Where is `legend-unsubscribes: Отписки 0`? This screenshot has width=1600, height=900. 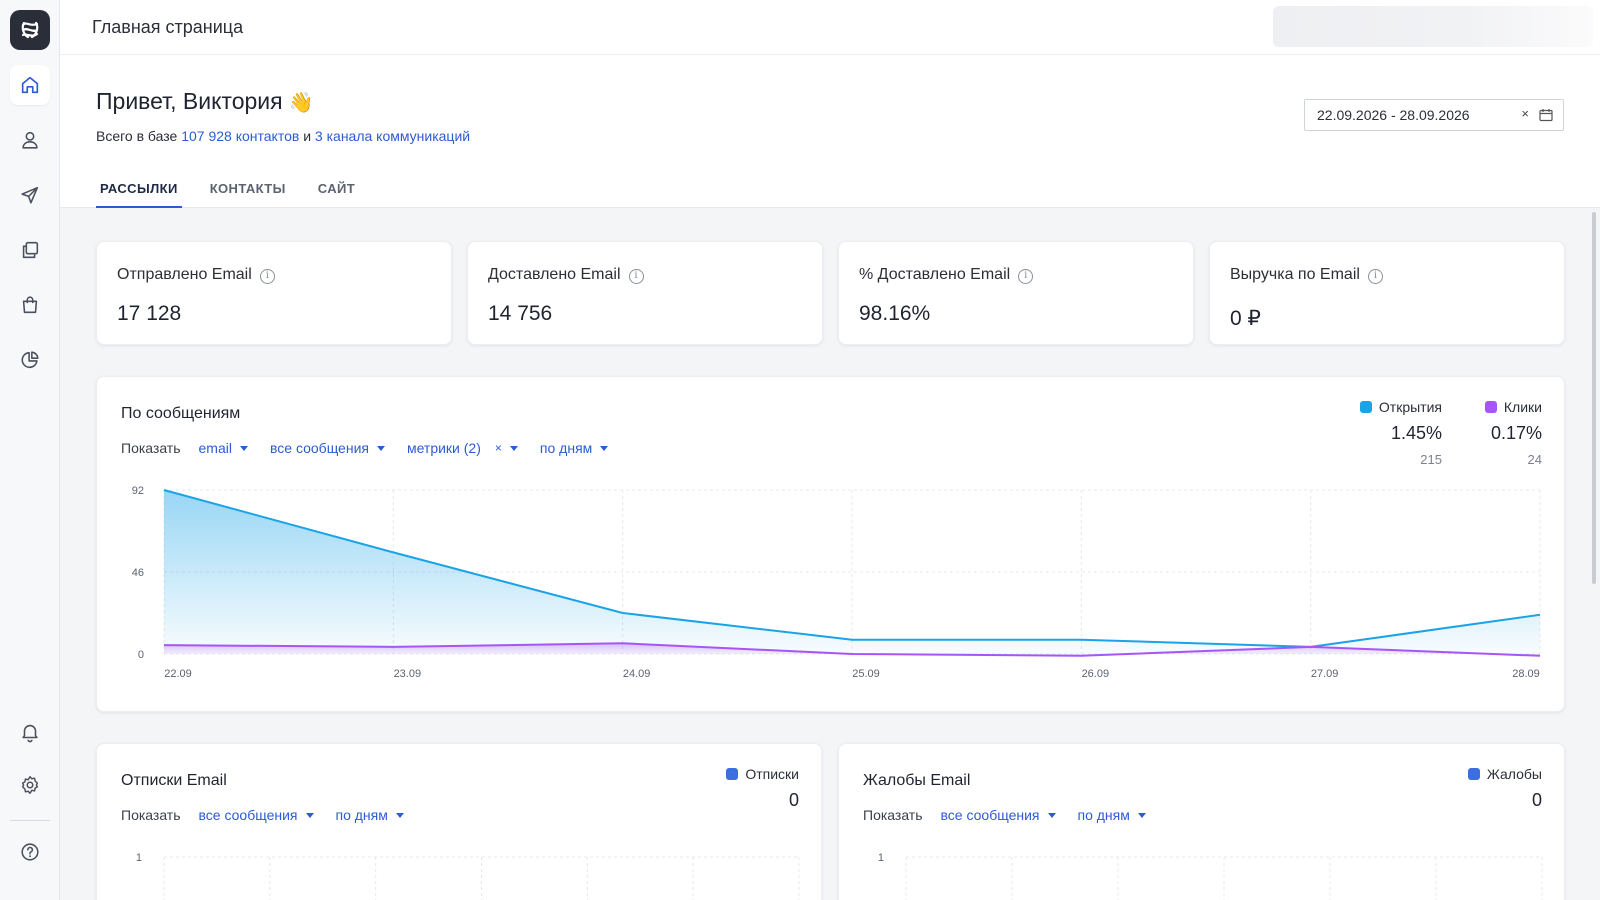
legend-unsubscribes: Отписки 0 is located at coordinates (762, 788).